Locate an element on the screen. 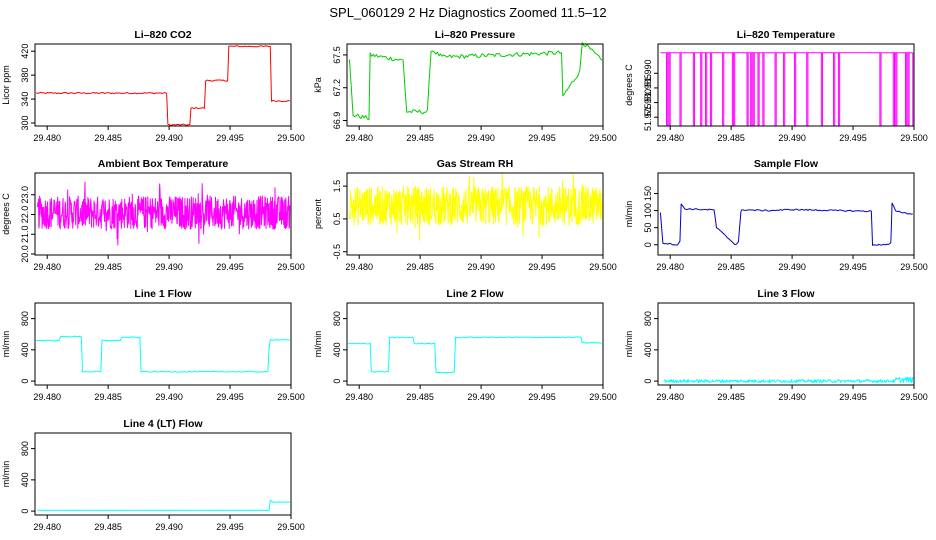  y-axis-label: percent is located at coordinates (318, 213).